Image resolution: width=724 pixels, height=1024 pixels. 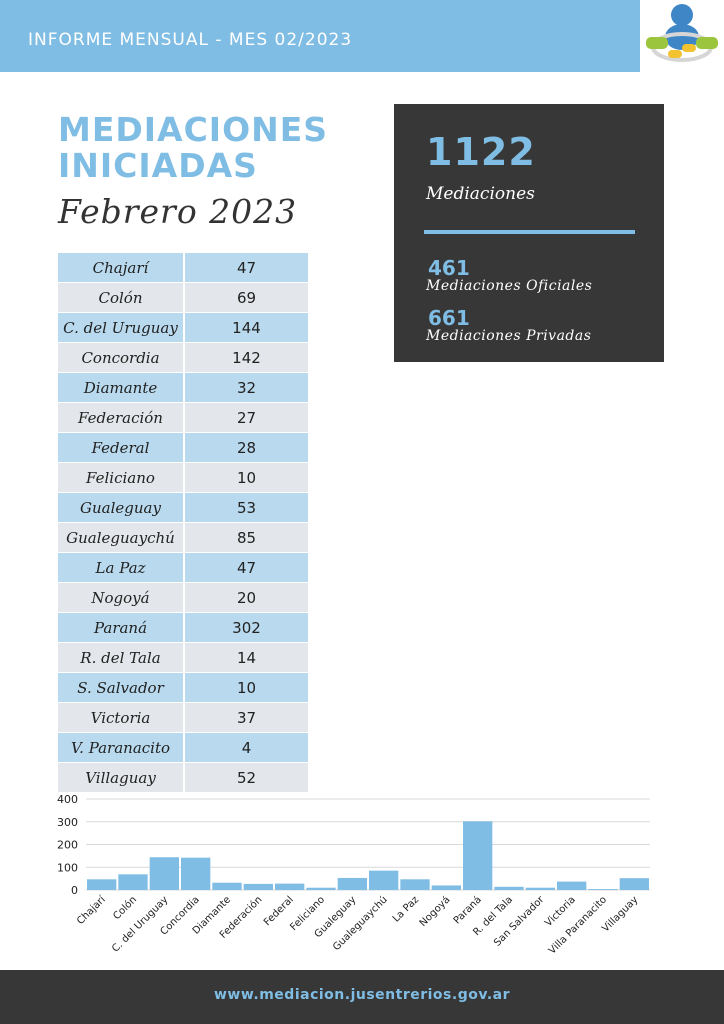 I want to click on x-tick-label: Chajarí, so click(x=91, y=910).